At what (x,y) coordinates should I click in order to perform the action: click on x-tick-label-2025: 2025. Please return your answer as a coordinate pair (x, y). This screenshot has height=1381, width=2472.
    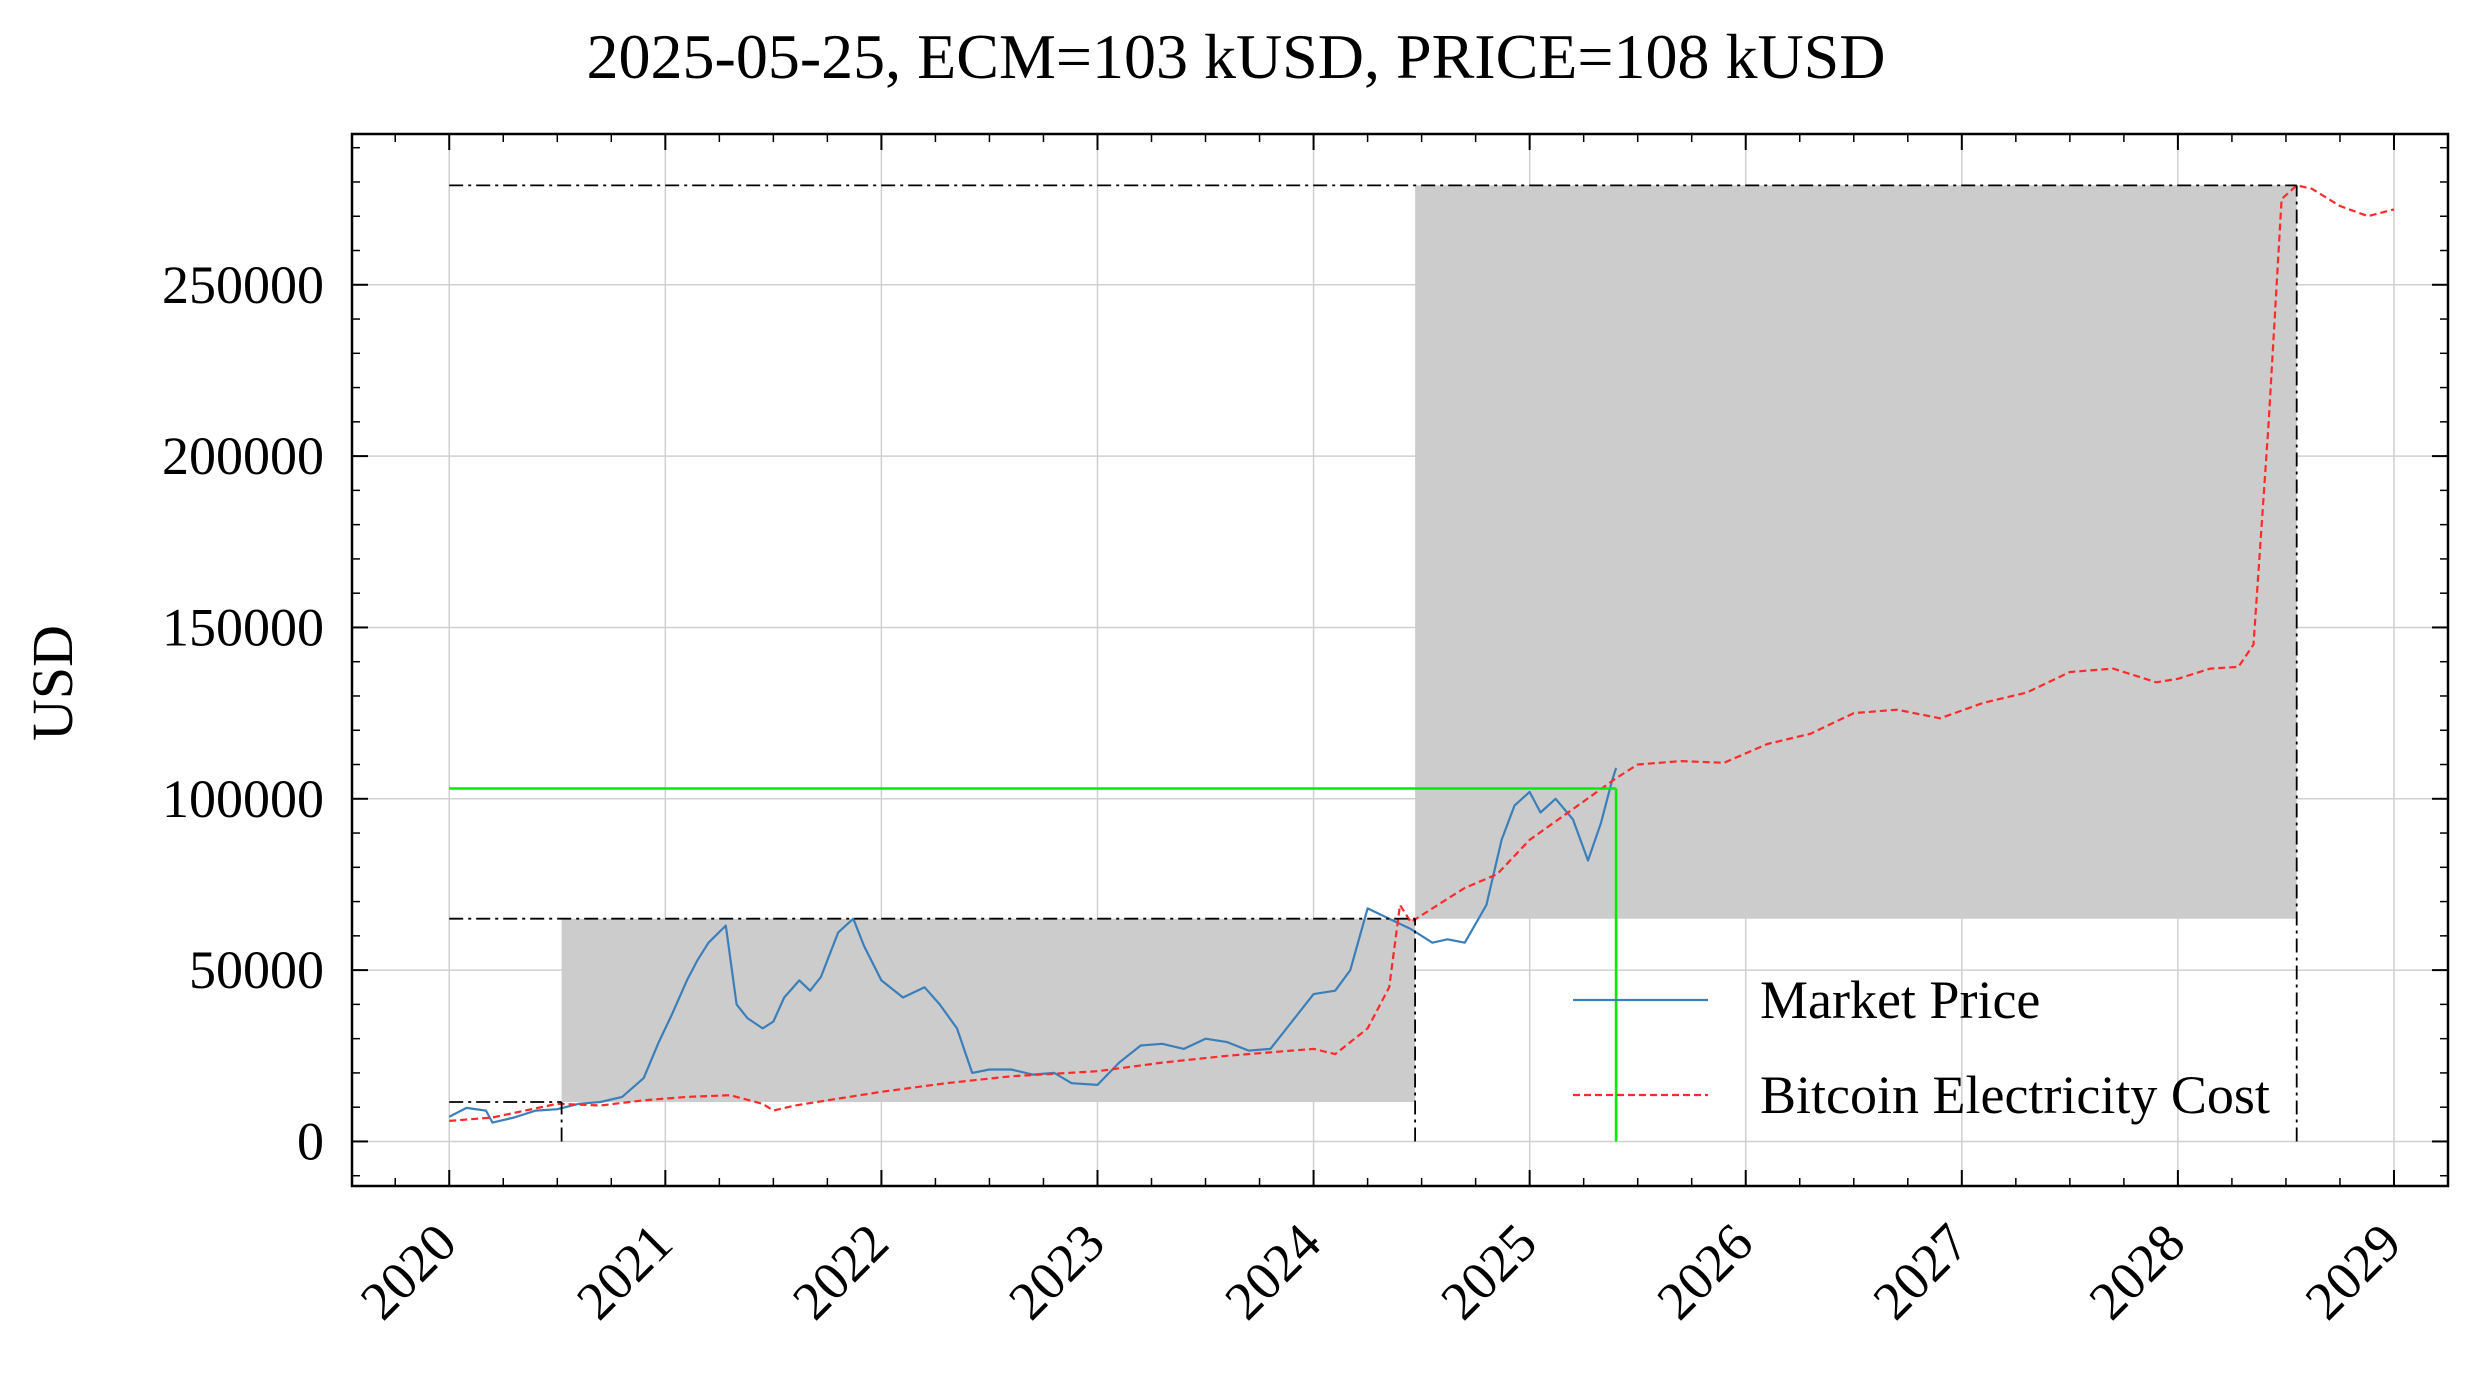
    Looking at the image, I should click on (1488, 1271).